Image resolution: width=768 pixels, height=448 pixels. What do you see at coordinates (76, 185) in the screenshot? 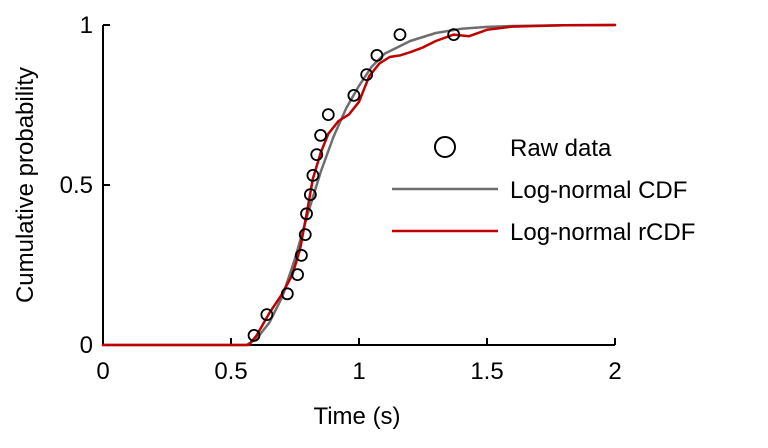
I see `y-tick-label: 0.5` at bounding box center [76, 185].